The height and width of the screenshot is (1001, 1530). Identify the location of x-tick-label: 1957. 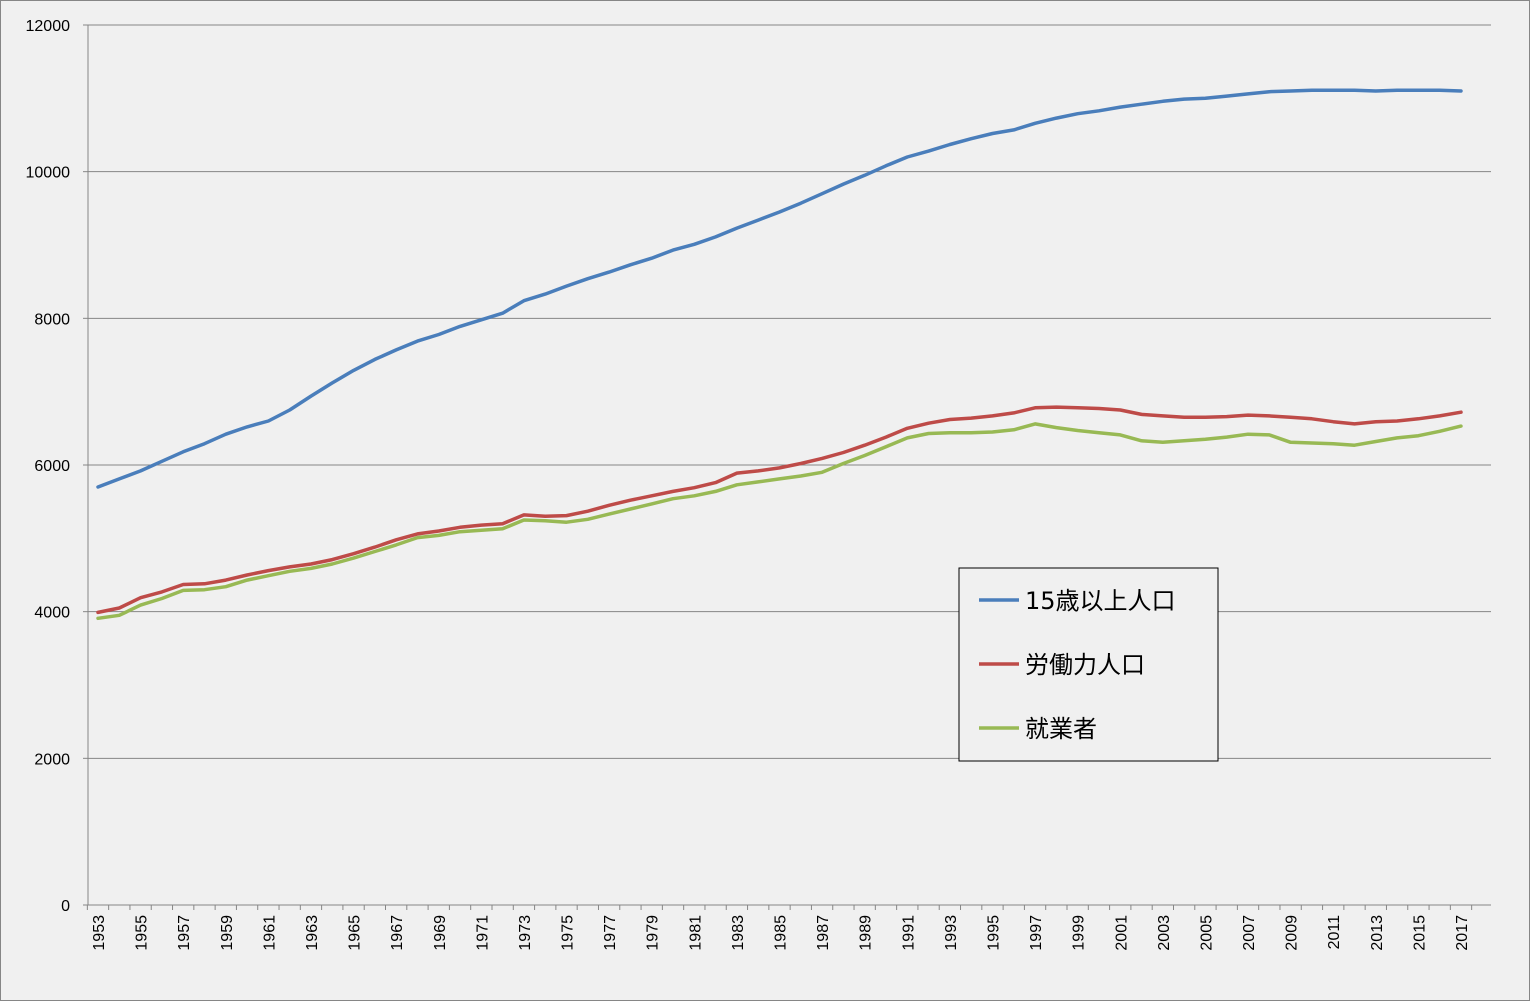
(184, 933).